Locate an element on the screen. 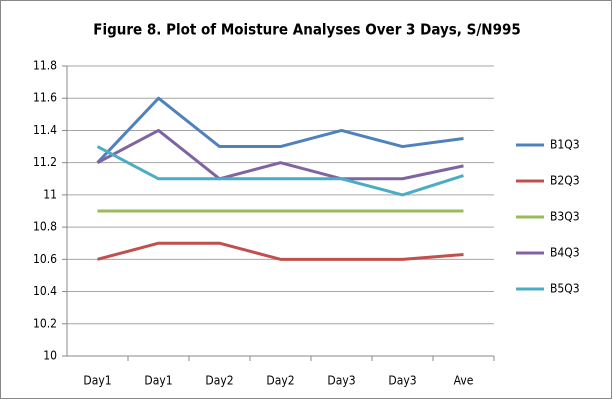 This screenshot has width=613, height=400. y-tick-label: 10.4 is located at coordinates (45, 291).